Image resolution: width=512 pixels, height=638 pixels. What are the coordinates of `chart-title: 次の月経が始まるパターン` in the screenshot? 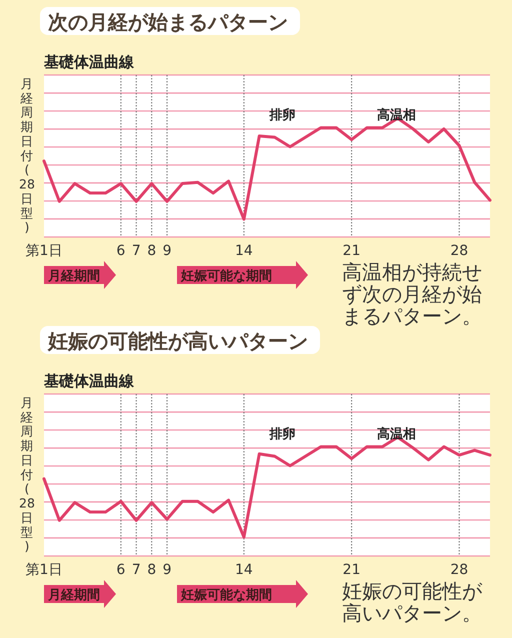 It's located at (168, 22).